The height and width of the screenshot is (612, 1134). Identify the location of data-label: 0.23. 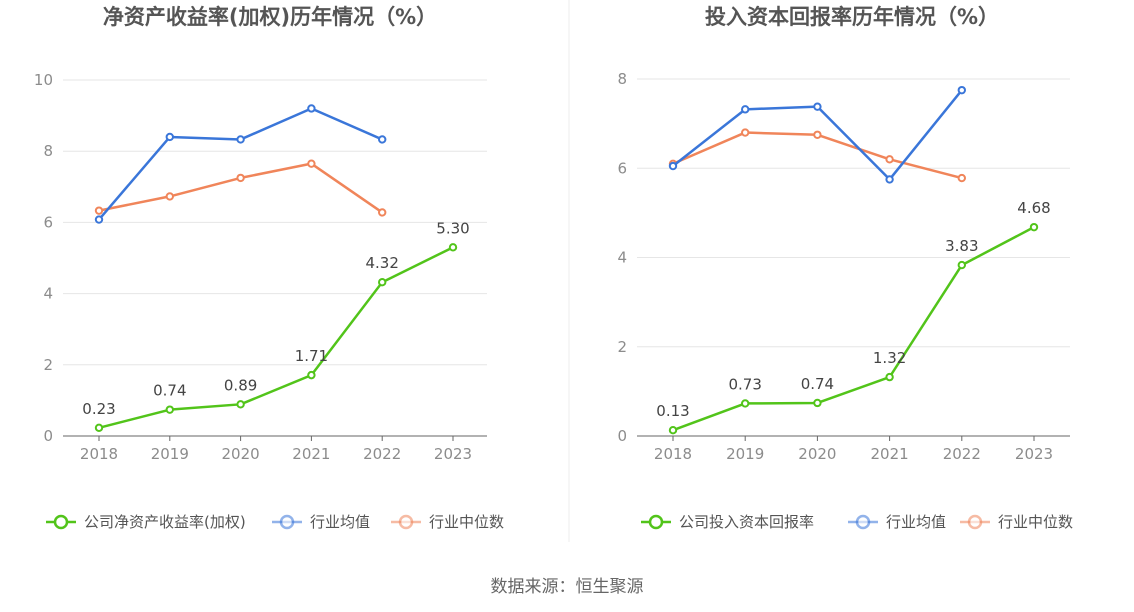
(98, 409).